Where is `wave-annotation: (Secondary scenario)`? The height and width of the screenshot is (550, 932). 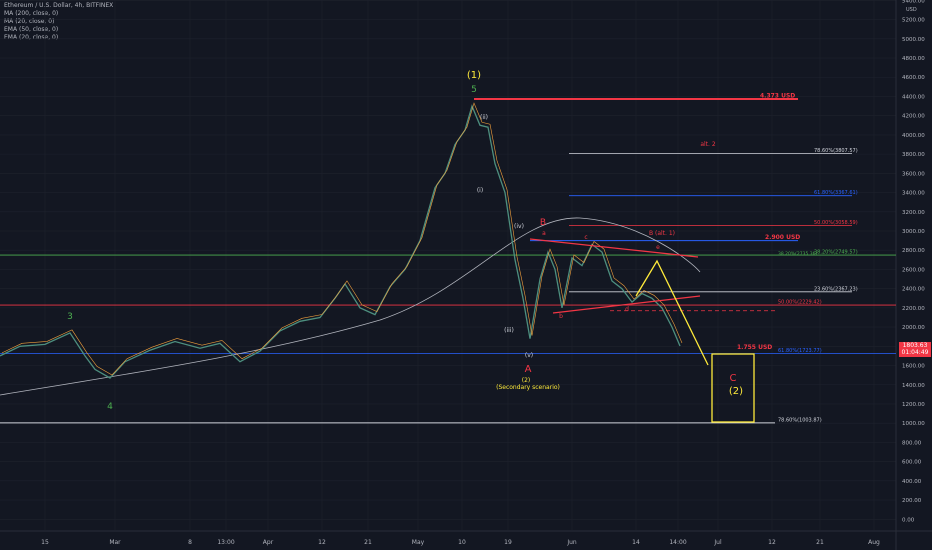 wave-annotation: (Secondary scenario) is located at coordinates (528, 387).